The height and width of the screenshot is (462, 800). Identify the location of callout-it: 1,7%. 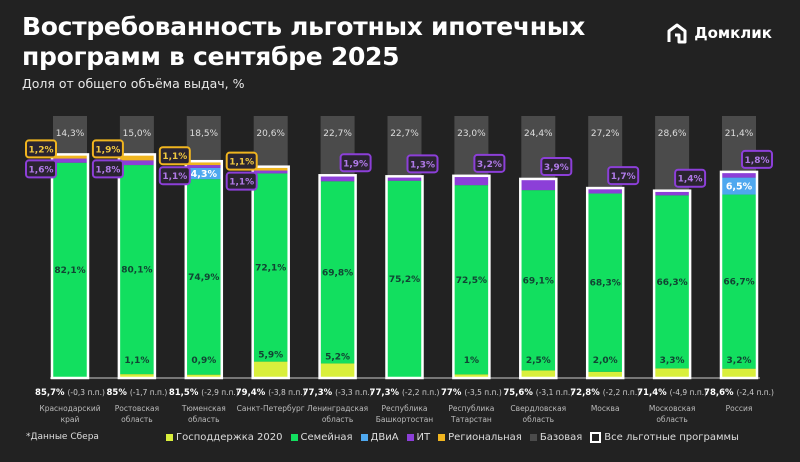
(623, 177).